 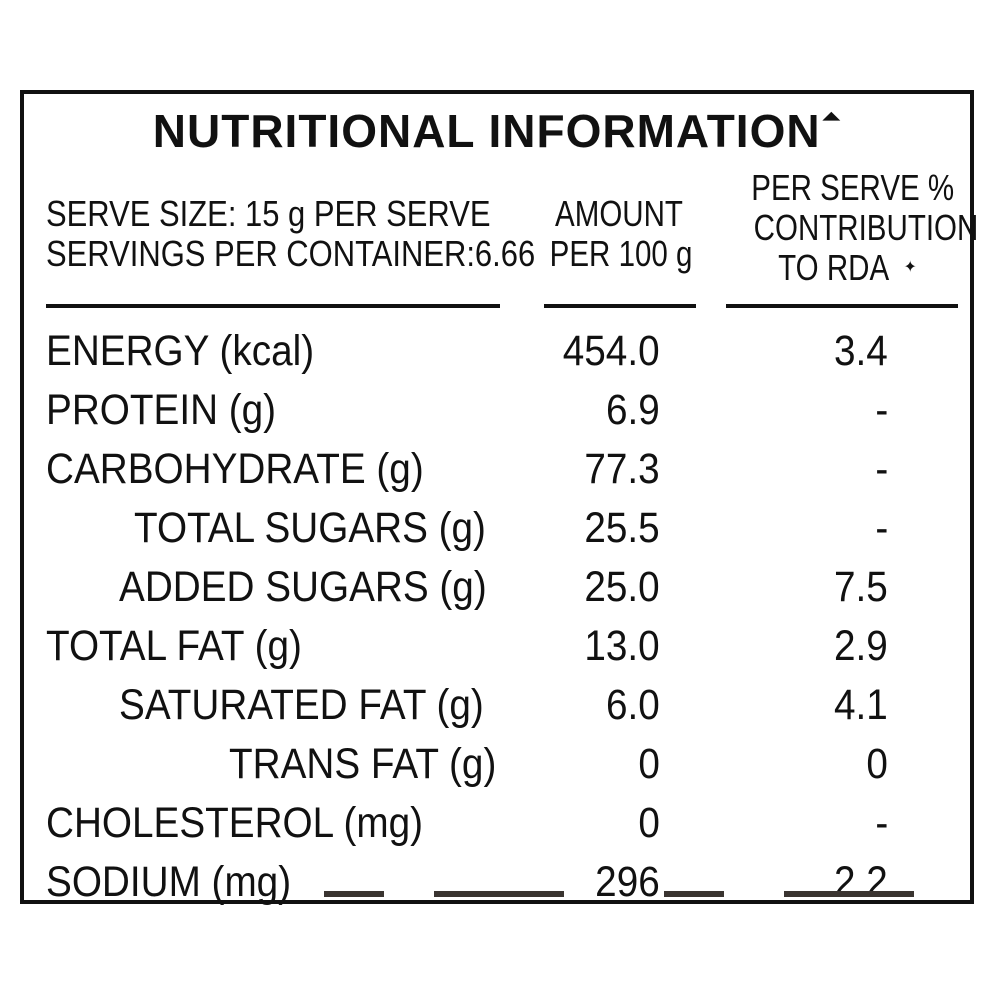 What do you see at coordinates (273, 306) in the screenshot?
I see `header-rule-left` at bounding box center [273, 306].